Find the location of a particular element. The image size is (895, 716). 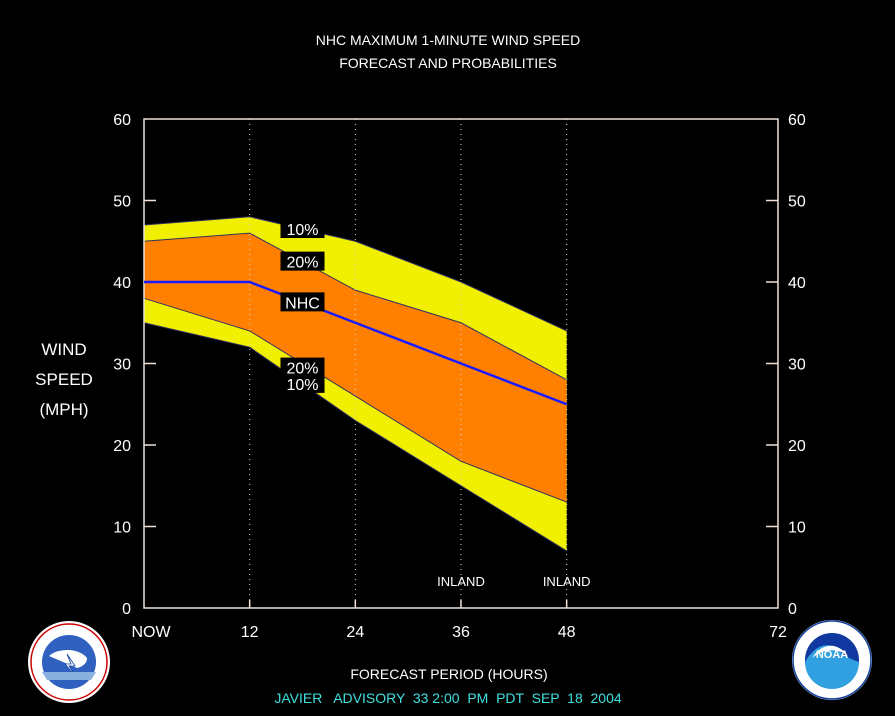

x-tick-label: 72 is located at coordinates (778, 632).